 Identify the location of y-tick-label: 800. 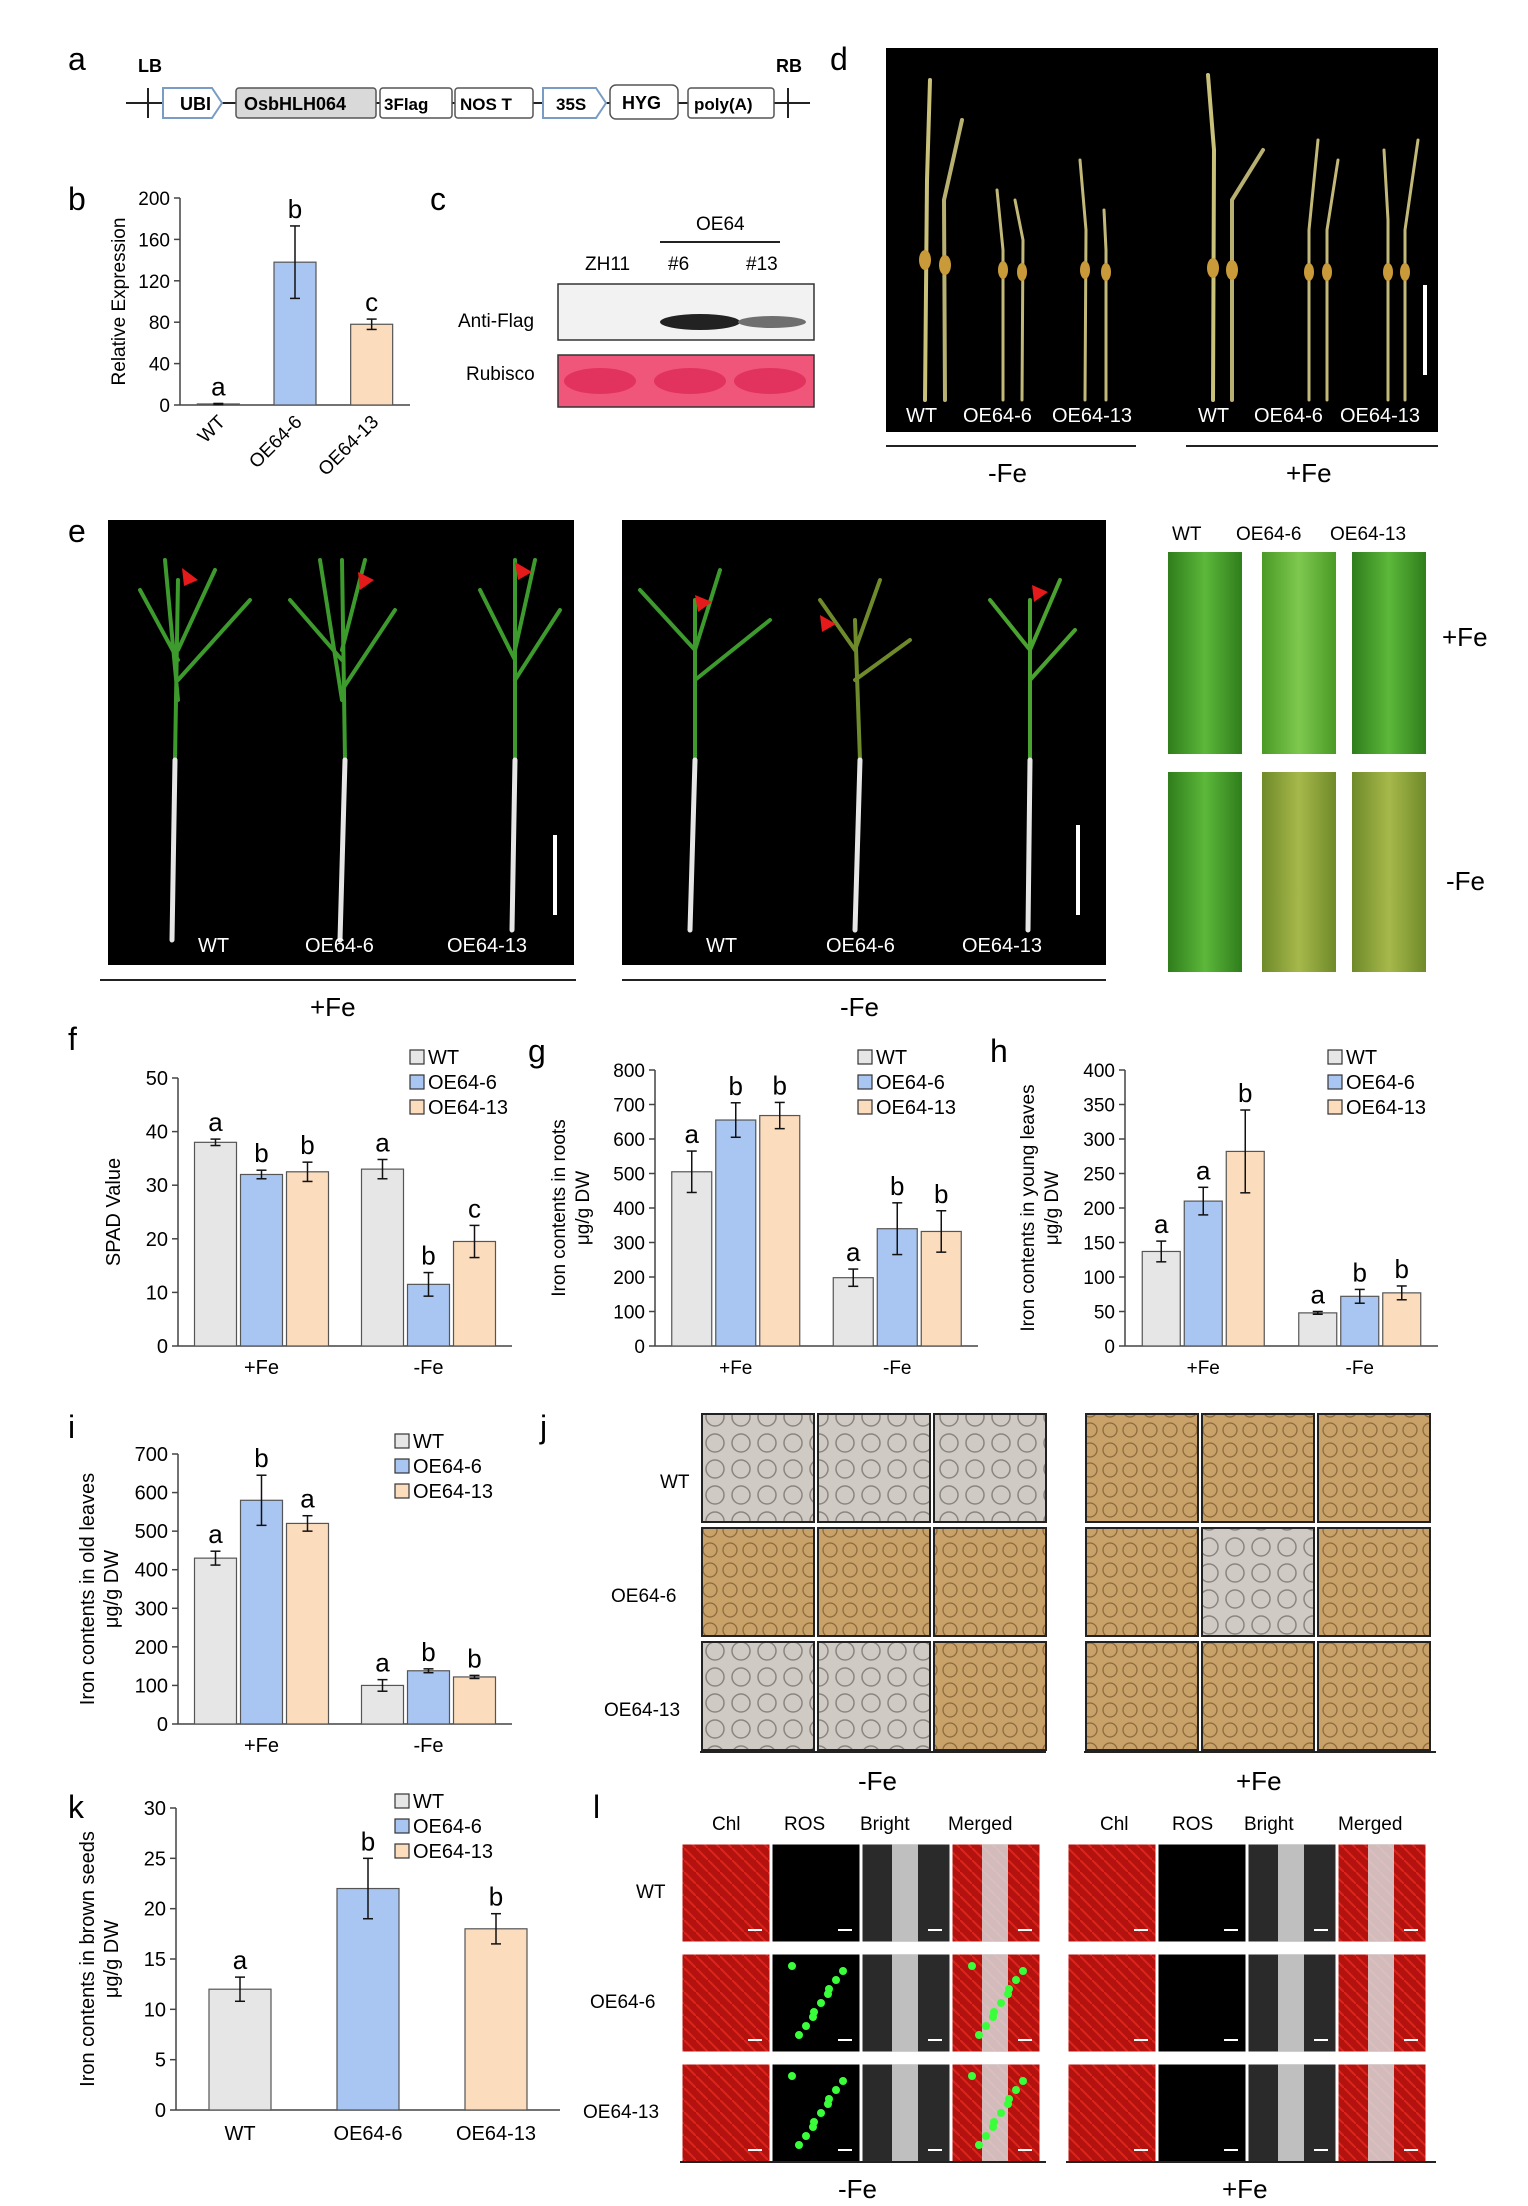
(629, 1071).